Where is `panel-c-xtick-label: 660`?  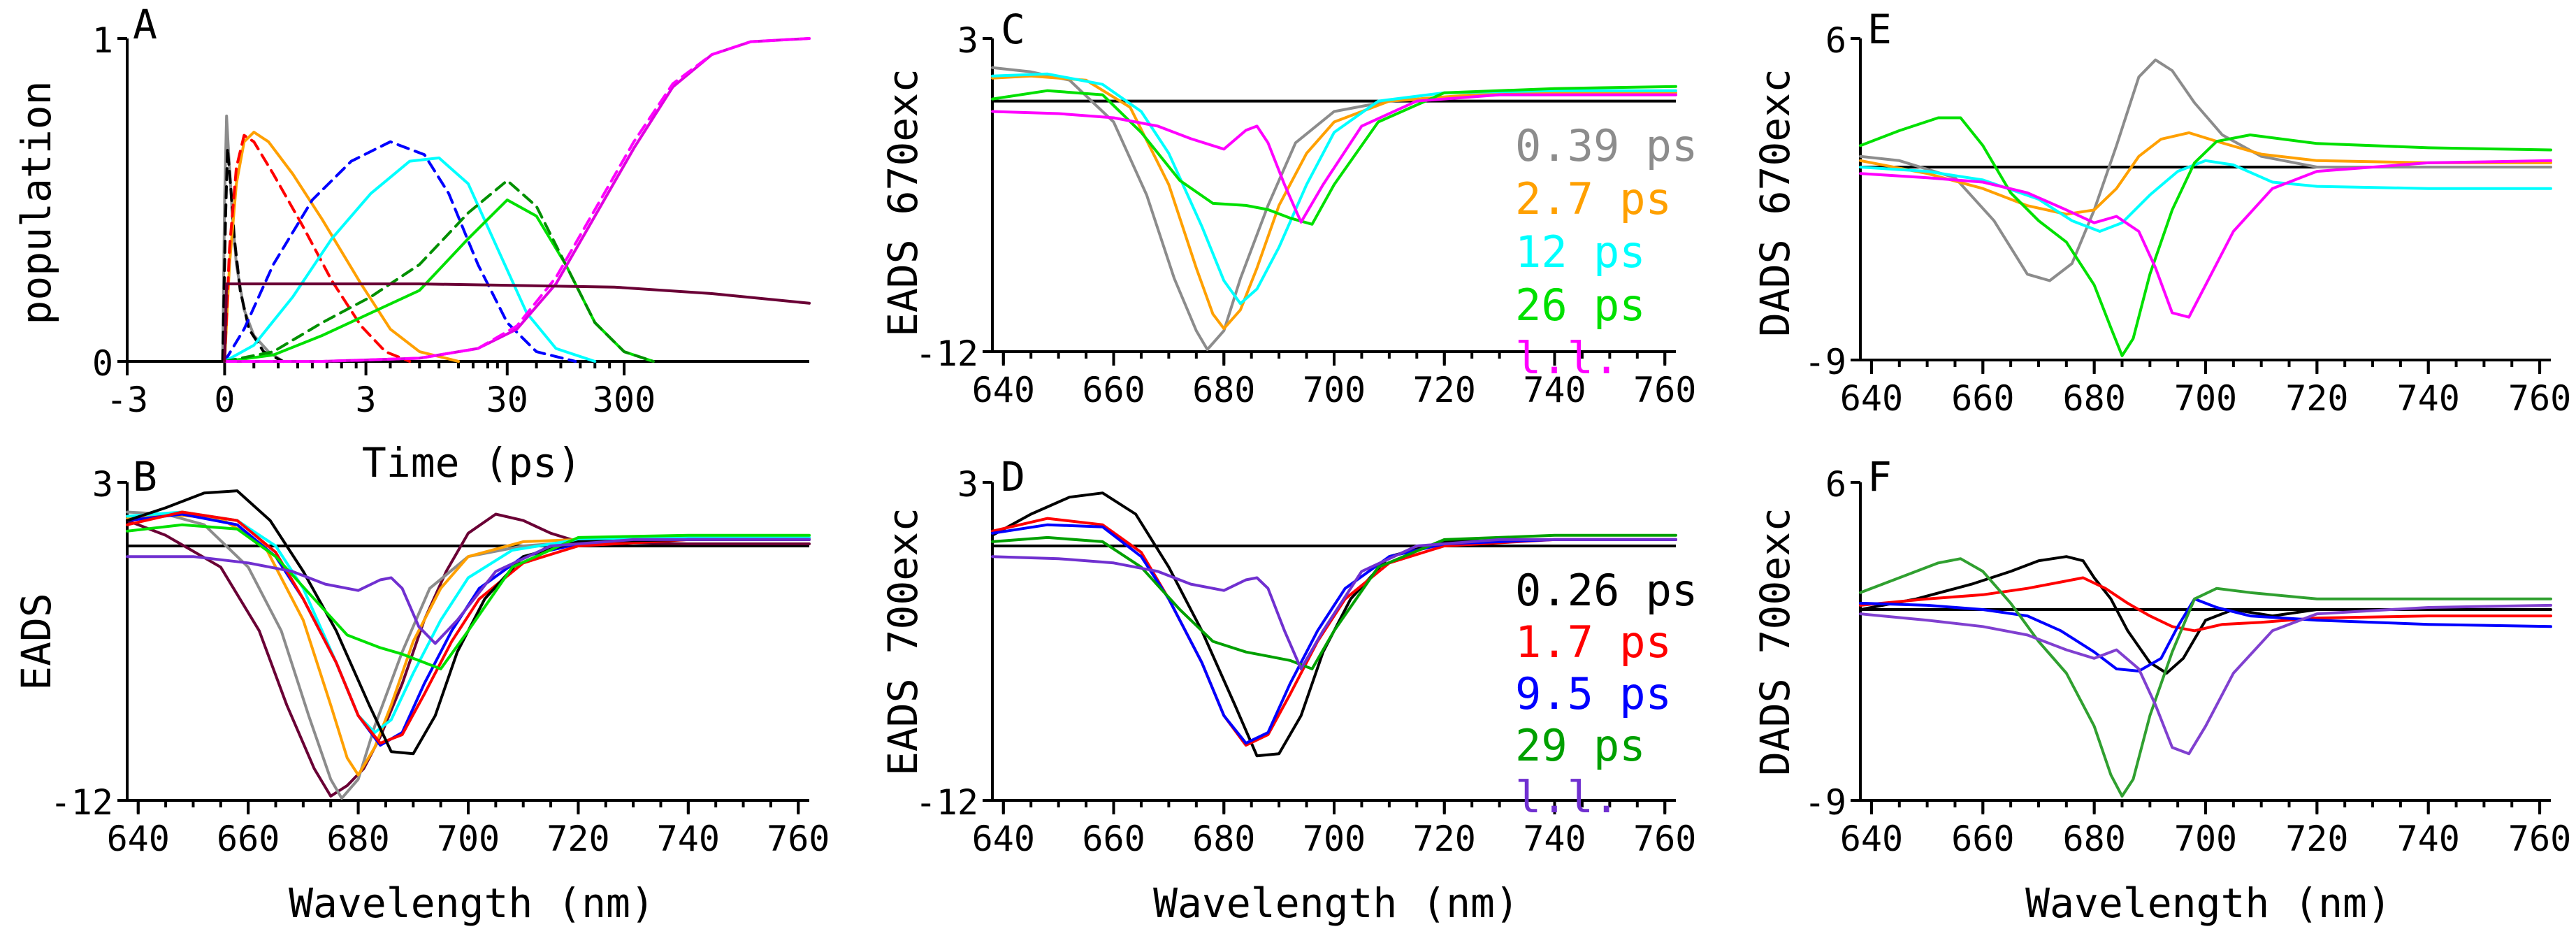 panel-c-xtick-label: 660 is located at coordinates (1114, 390).